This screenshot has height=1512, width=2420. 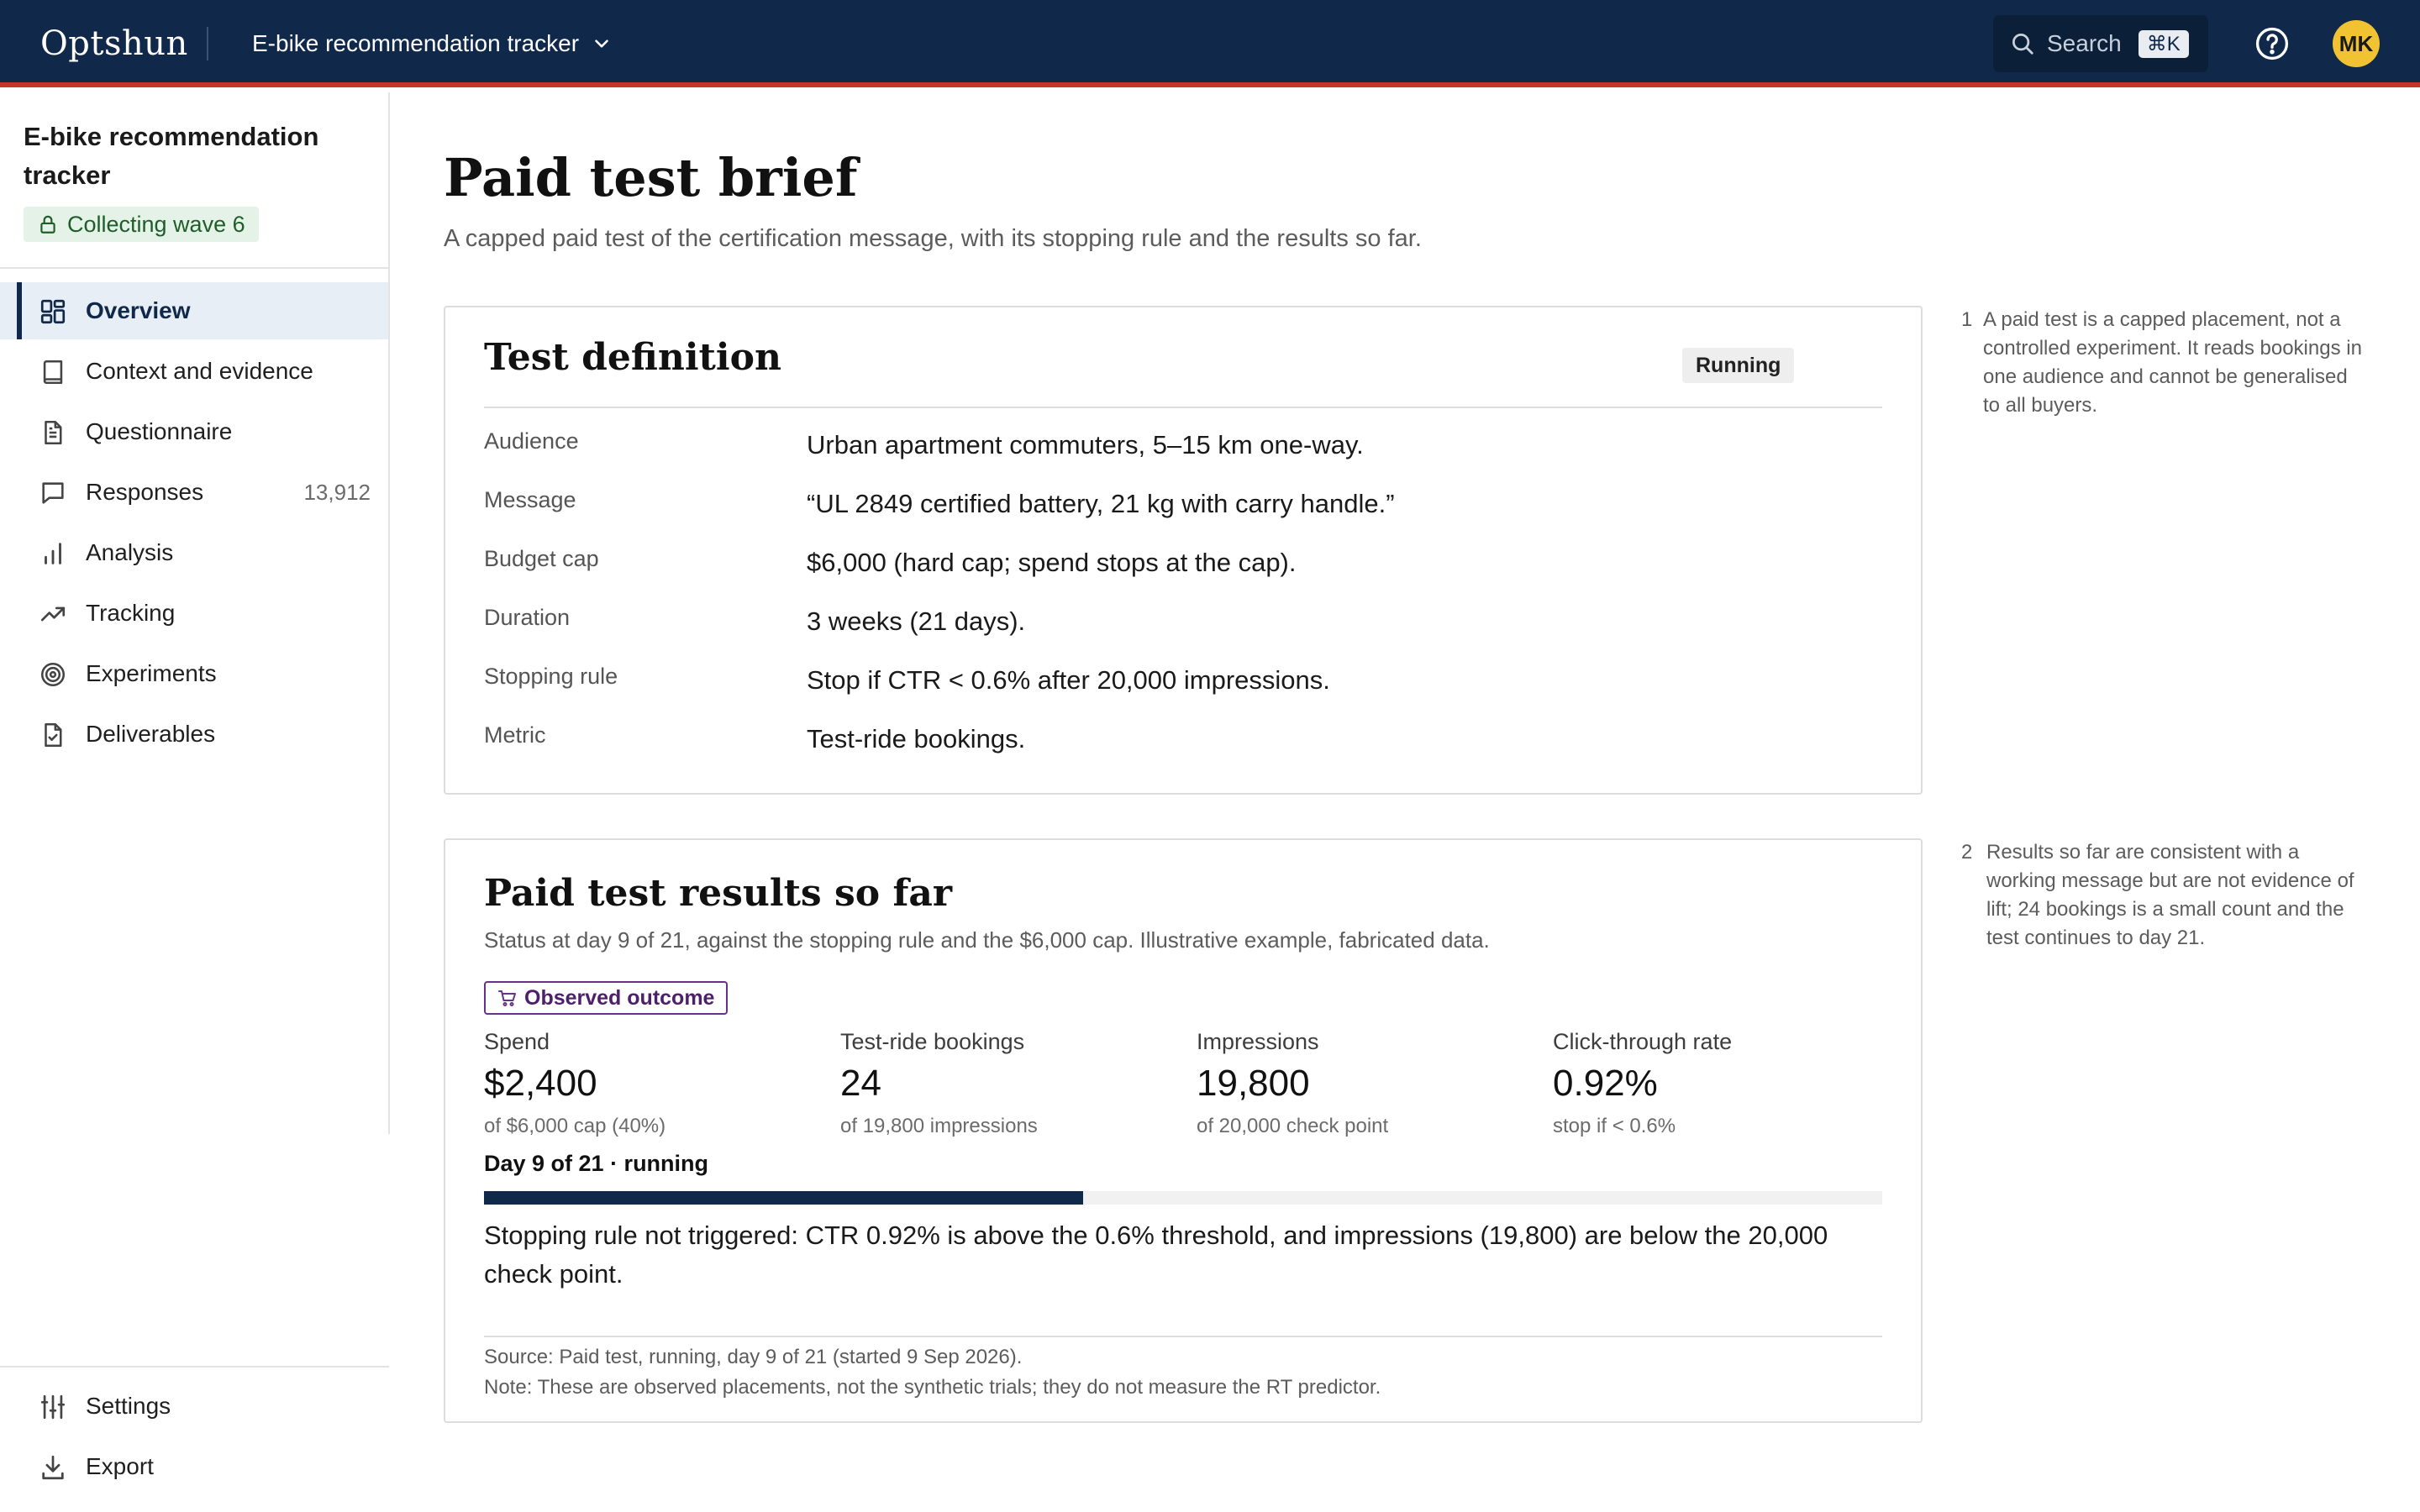 I want to click on trend-up-icon, so click(x=53, y=614).